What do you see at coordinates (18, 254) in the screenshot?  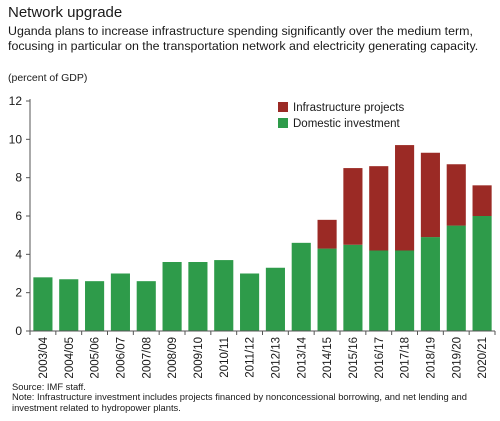 I see `y-tick-label: 4` at bounding box center [18, 254].